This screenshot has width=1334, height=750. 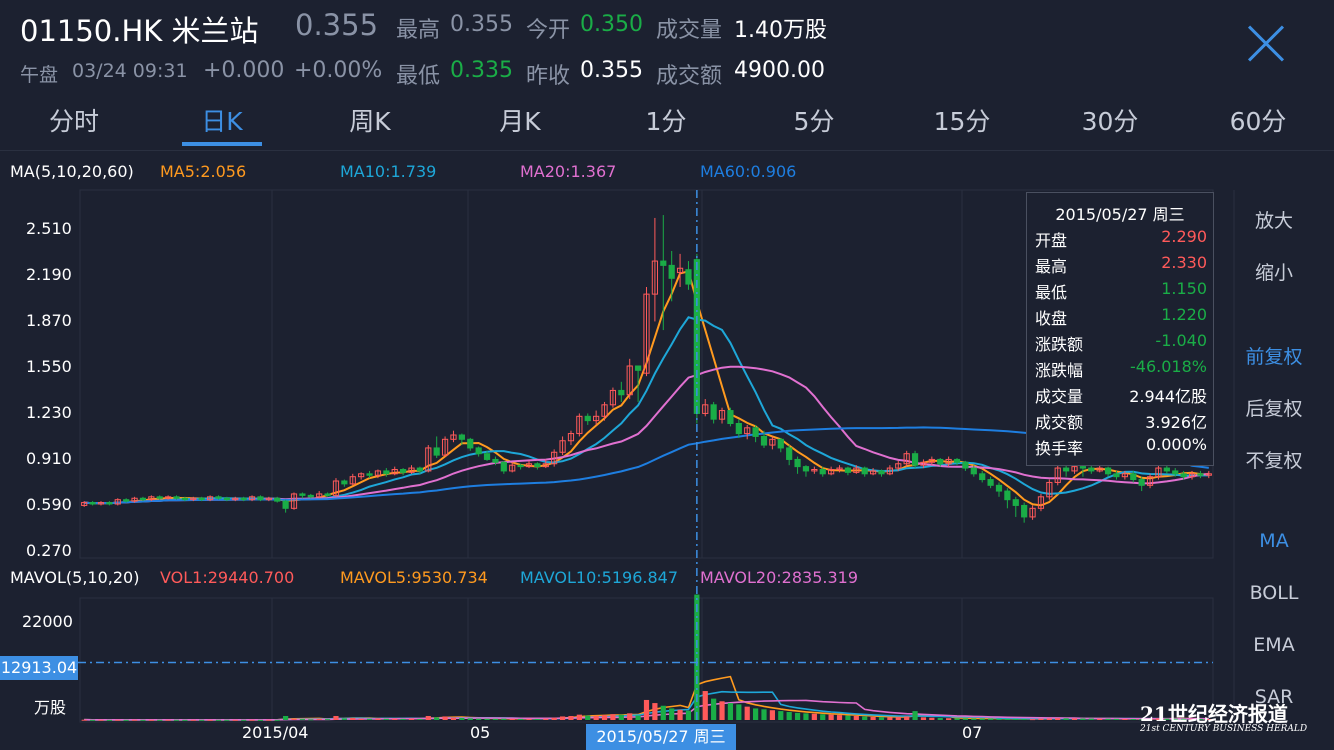 What do you see at coordinates (49, 228) in the screenshot?
I see `price-tick: 2.510` at bounding box center [49, 228].